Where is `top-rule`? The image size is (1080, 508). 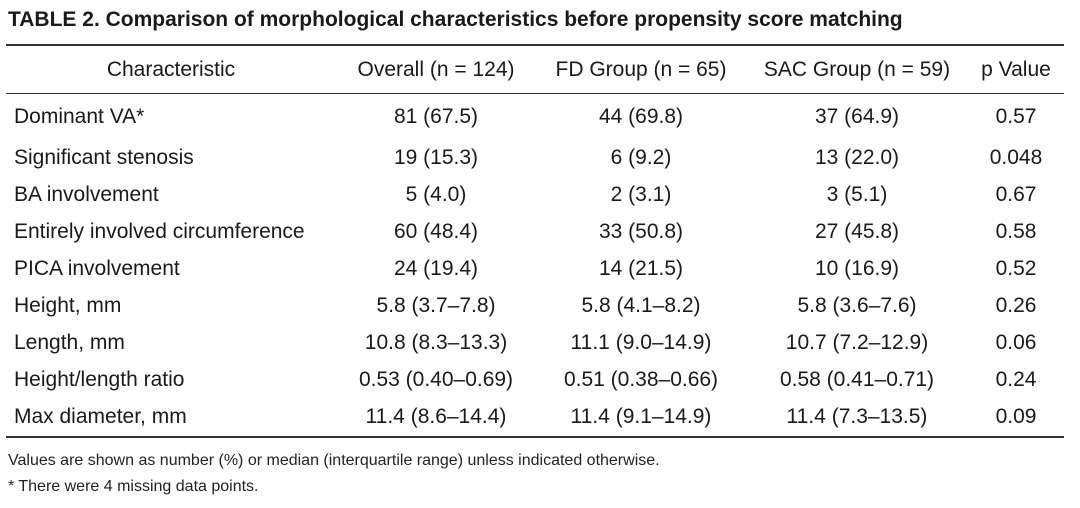 top-rule is located at coordinates (535, 45).